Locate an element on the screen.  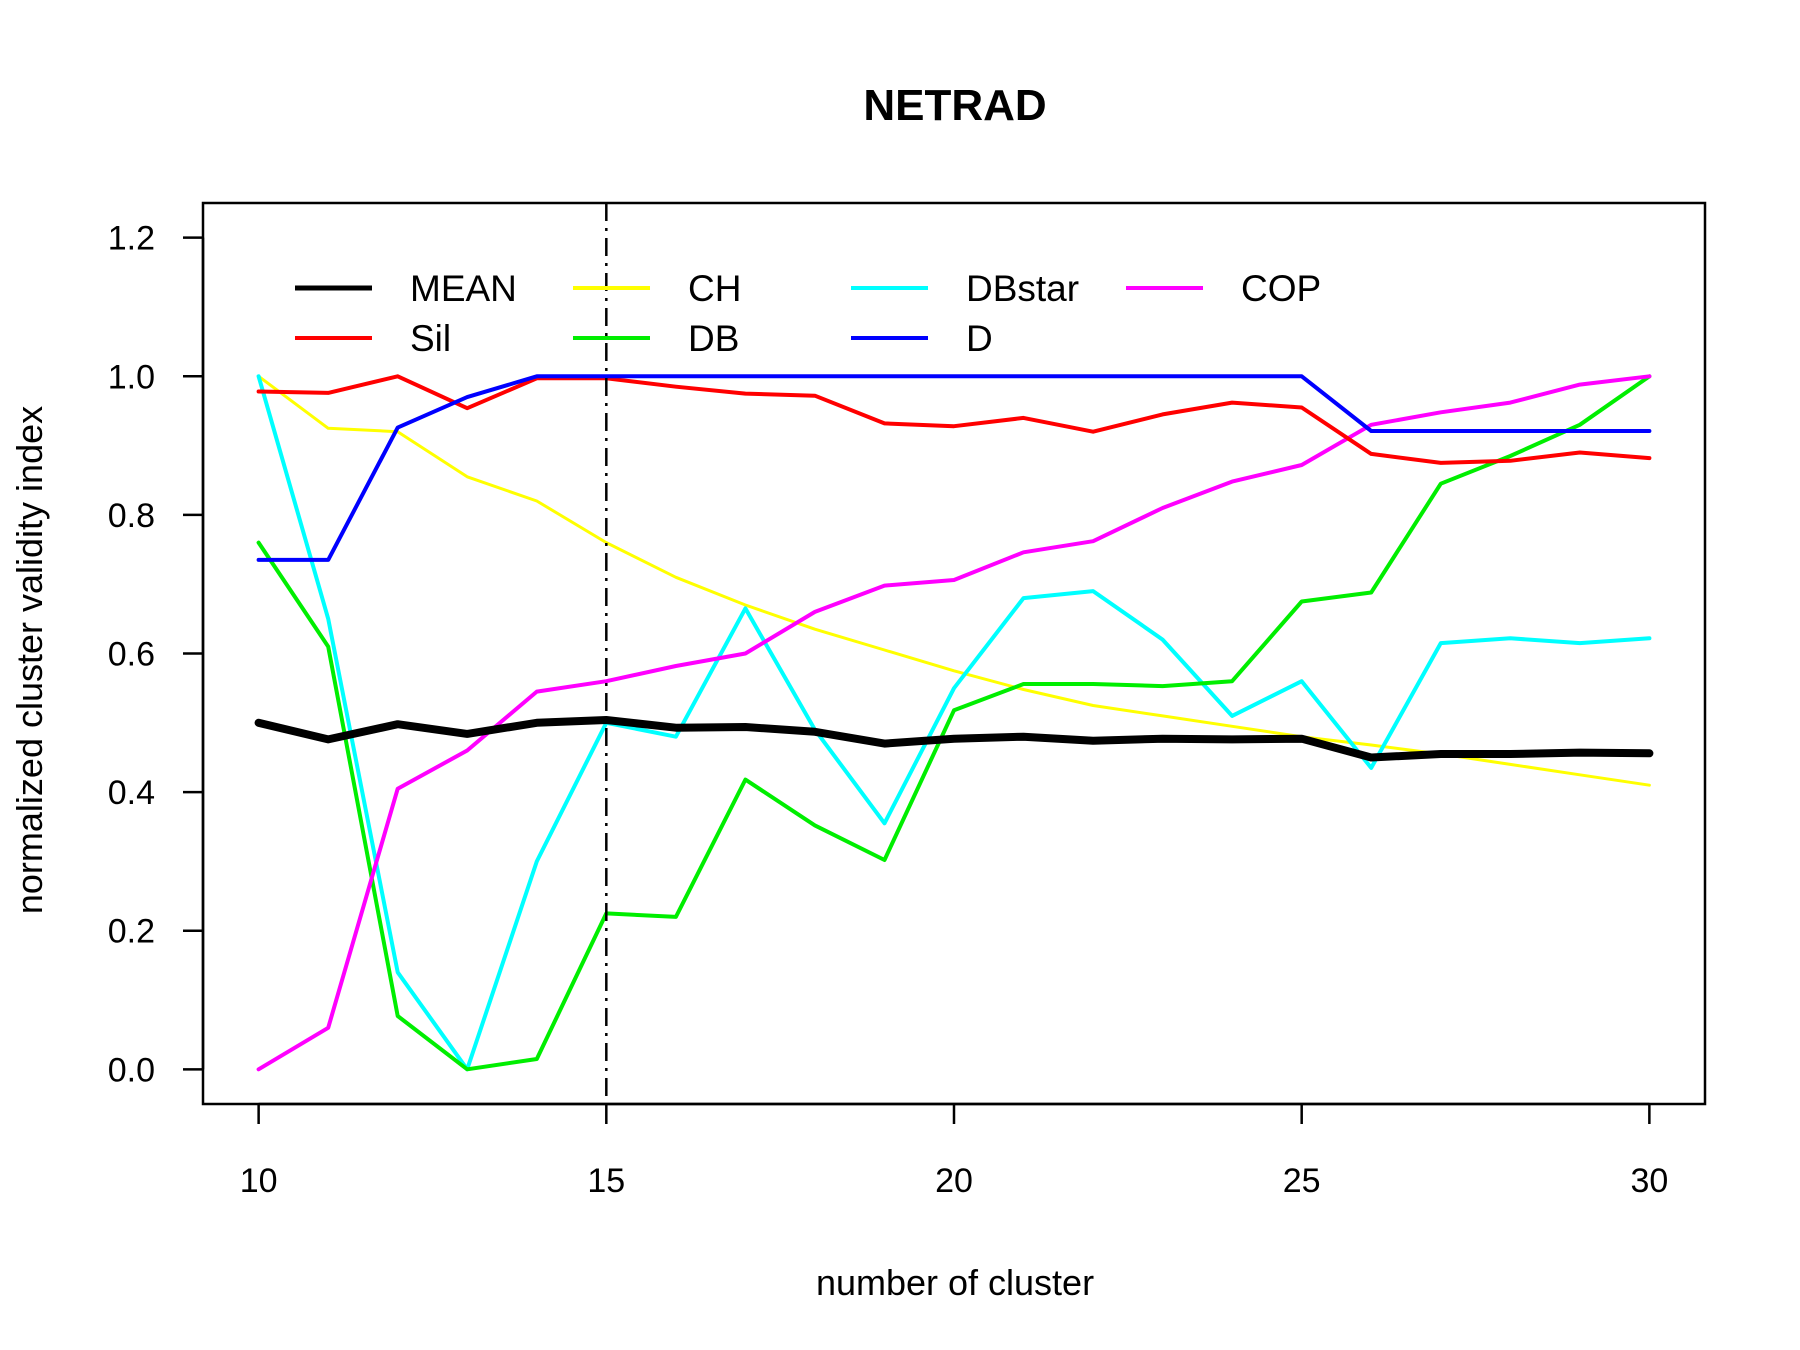
x-tick-label: 30 is located at coordinates (1649, 1181).